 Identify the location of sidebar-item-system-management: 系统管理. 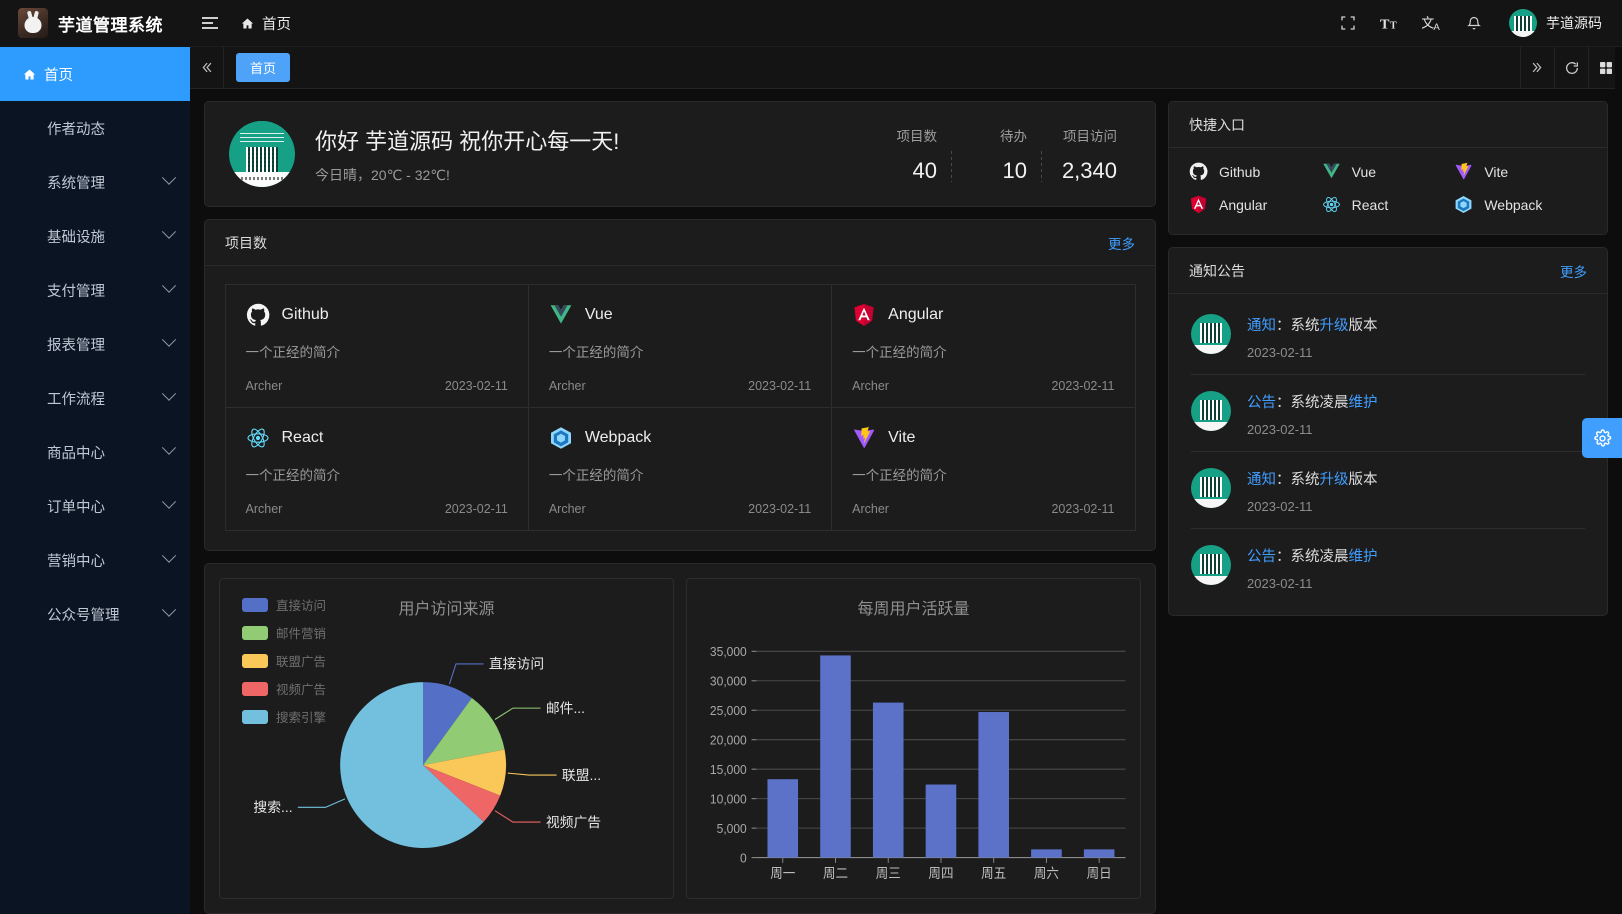
(95, 182).